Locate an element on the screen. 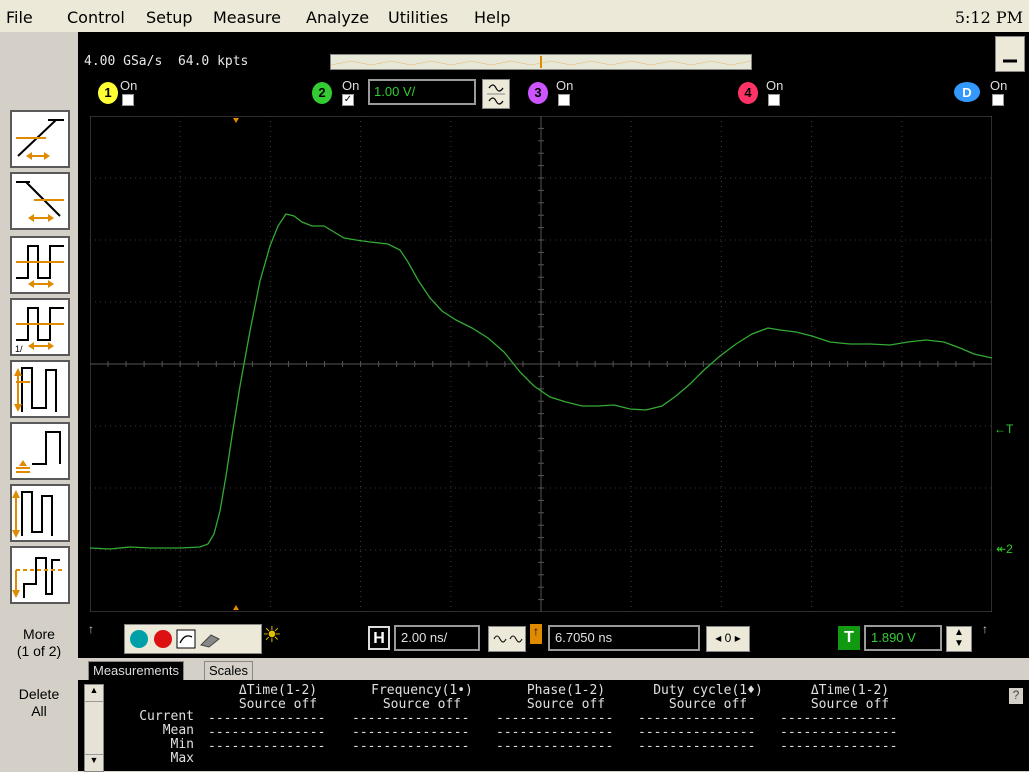 This screenshot has height=772, width=1029. delete-label: Delete is located at coordinates (39, 694).